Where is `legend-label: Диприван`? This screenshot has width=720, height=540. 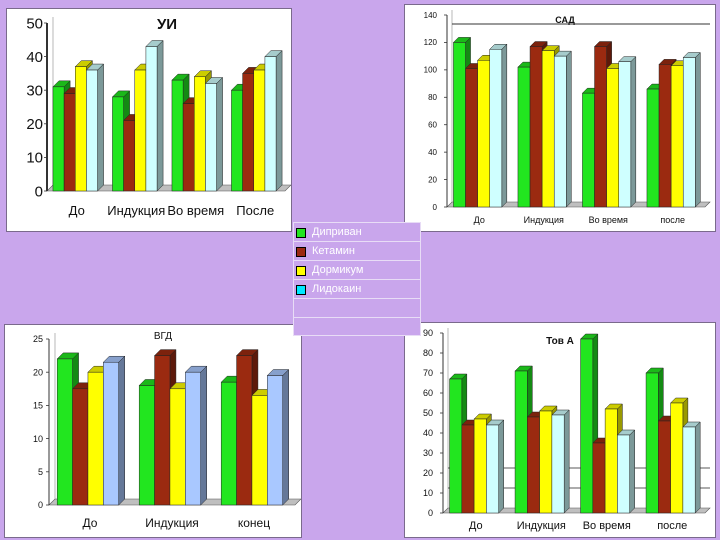
legend-label: Диприван is located at coordinates (337, 232).